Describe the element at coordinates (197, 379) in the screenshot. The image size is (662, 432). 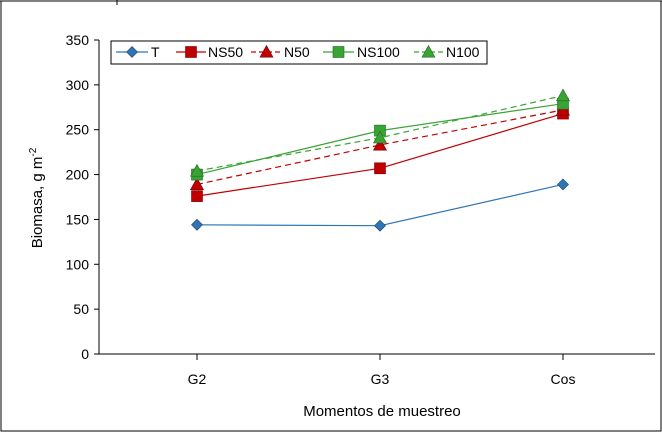
I see `x-tick-label: G2` at that location.